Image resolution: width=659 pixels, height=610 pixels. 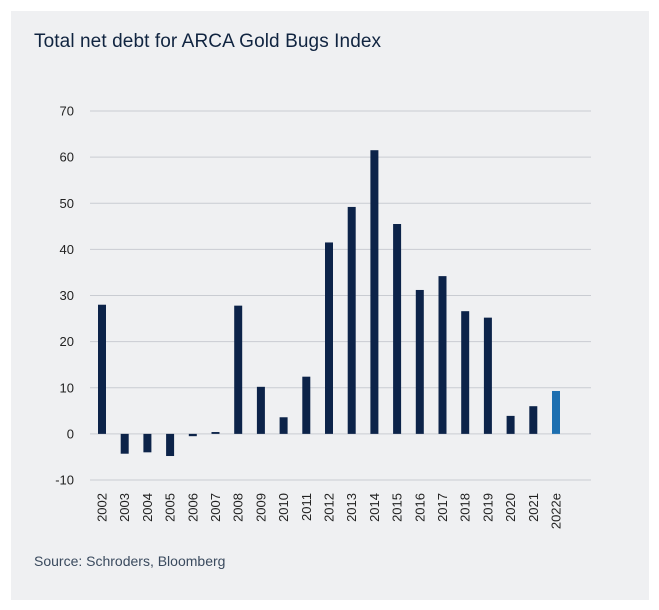 I want to click on x-tick-label: 2007, so click(x=215, y=507).